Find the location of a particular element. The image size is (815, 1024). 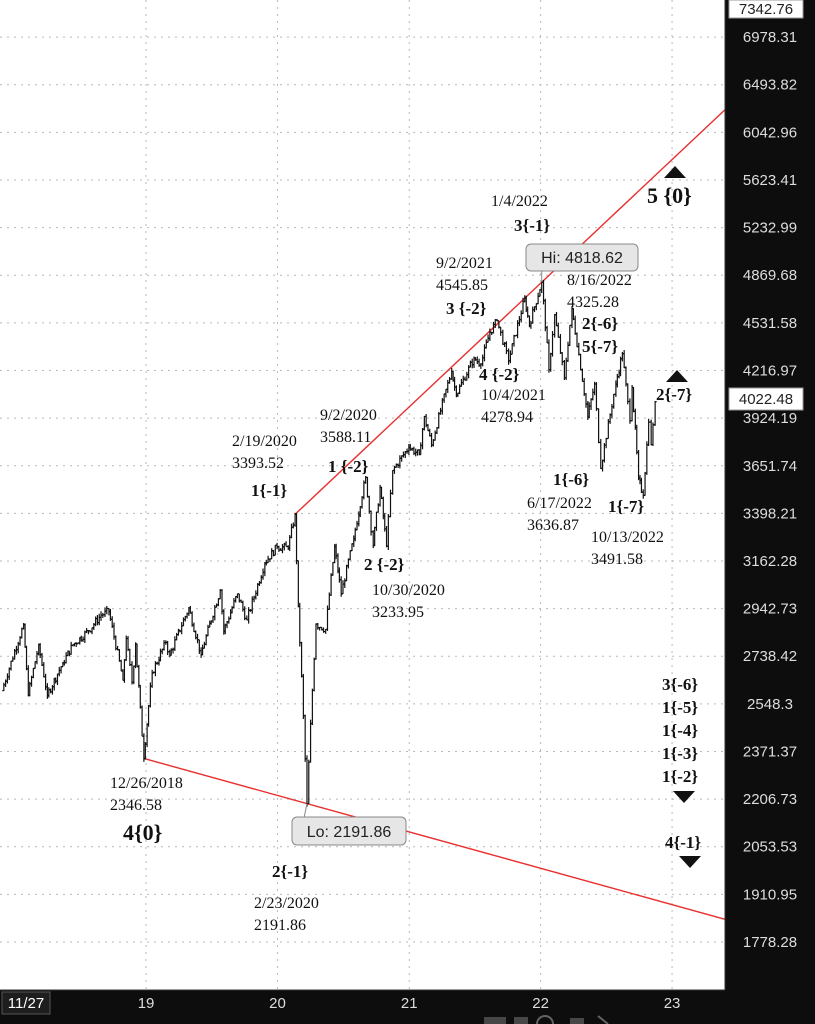

last-price-label: 4022.48 is located at coordinates (766, 399).